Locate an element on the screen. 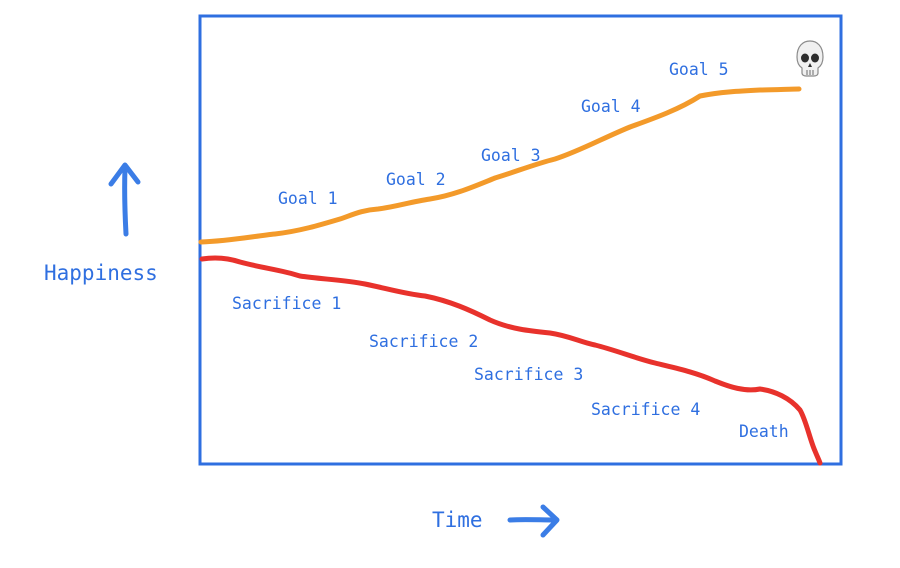 The height and width of the screenshot is (568, 900). right-arrow-icon is located at coordinates (533, 521).